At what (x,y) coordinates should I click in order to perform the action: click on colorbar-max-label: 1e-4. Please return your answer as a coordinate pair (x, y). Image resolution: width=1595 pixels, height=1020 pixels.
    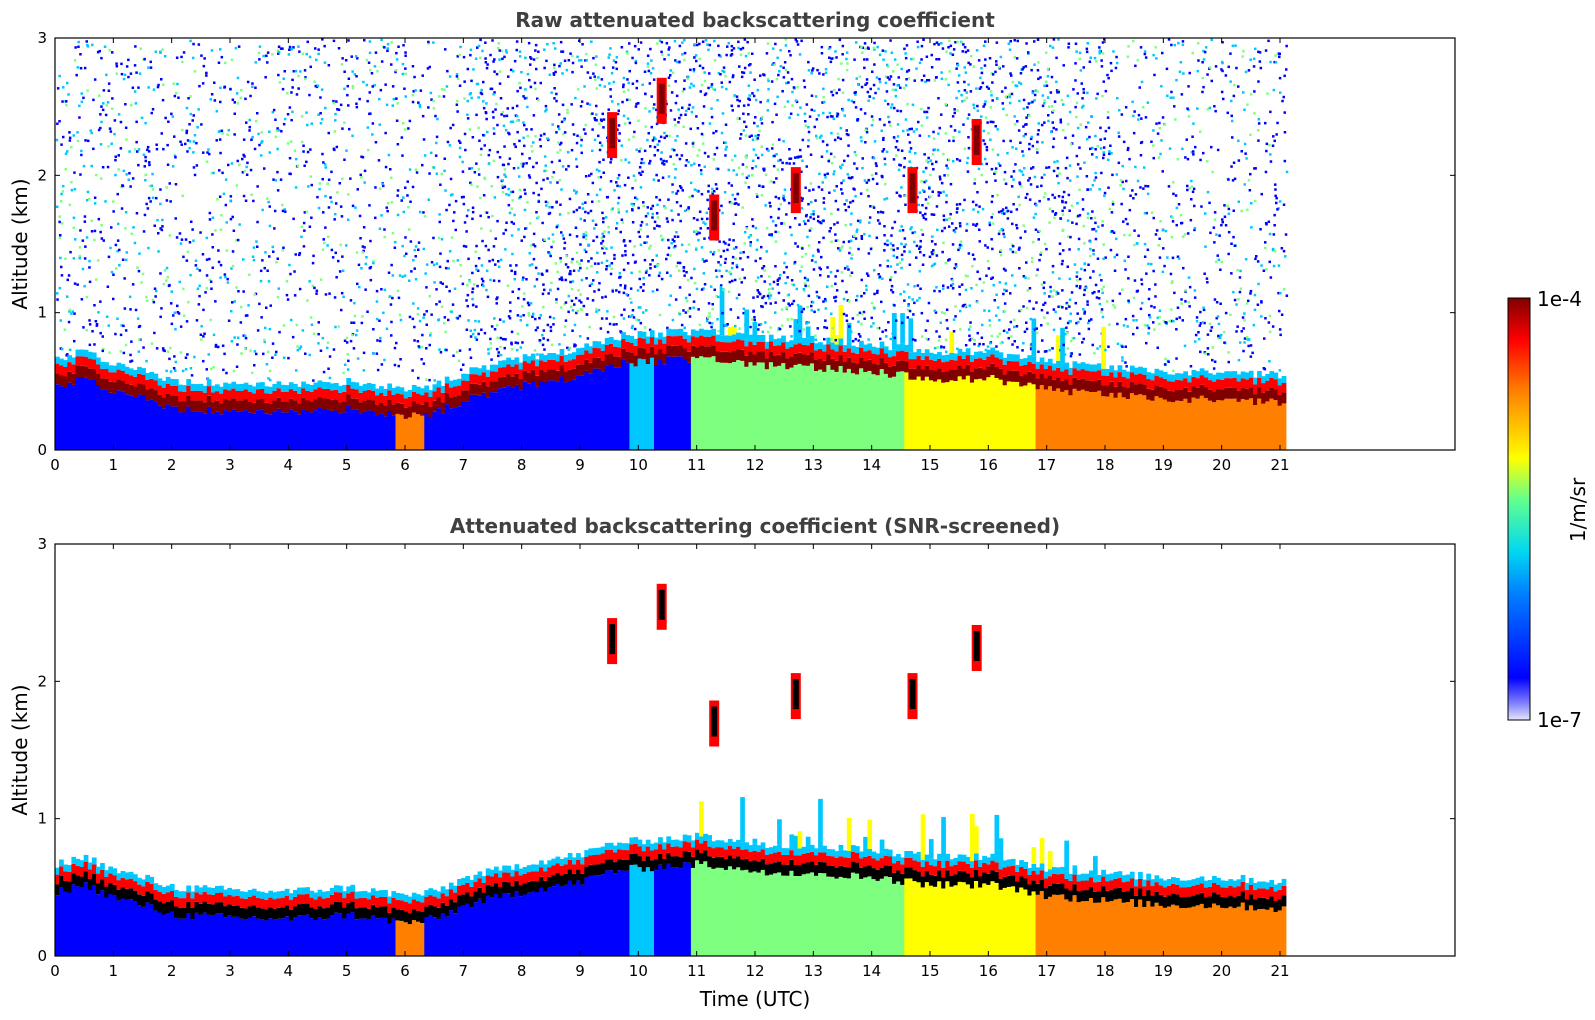
    Looking at the image, I should click on (1559, 299).